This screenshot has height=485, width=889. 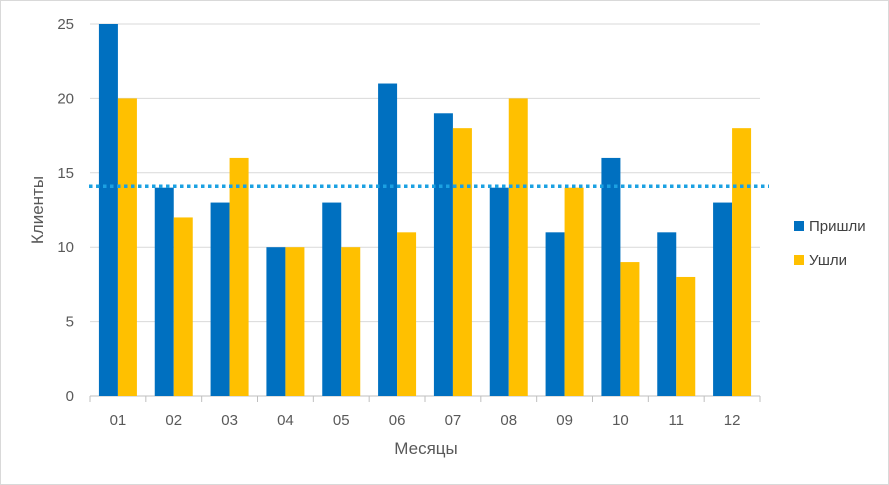 What do you see at coordinates (341, 420) in the screenshot?
I see `x-tick-label: 05` at bounding box center [341, 420].